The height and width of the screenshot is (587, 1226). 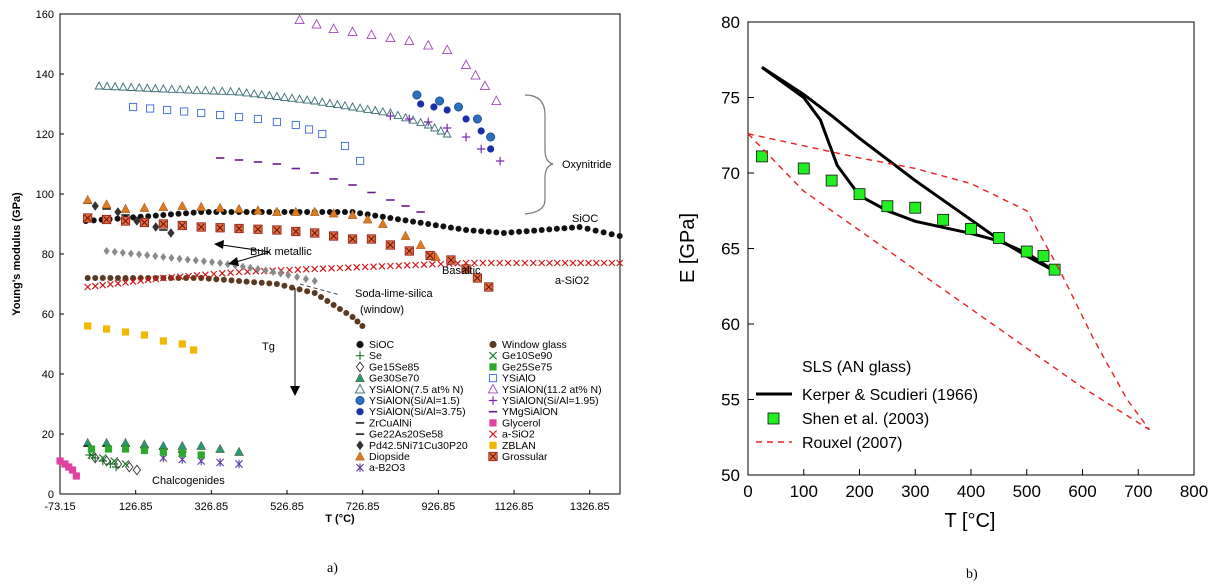 I want to click on series-a-sio2, so click(x=354, y=275).